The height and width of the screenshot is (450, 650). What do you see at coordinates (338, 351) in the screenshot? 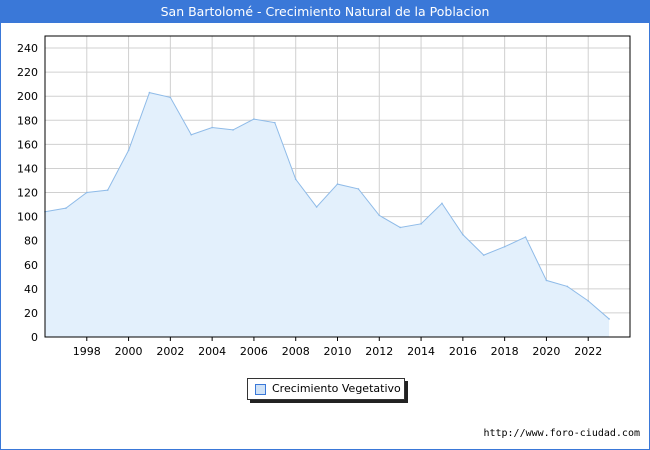
I see `x-tick-label: 2010` at bounding box center [338, 351].